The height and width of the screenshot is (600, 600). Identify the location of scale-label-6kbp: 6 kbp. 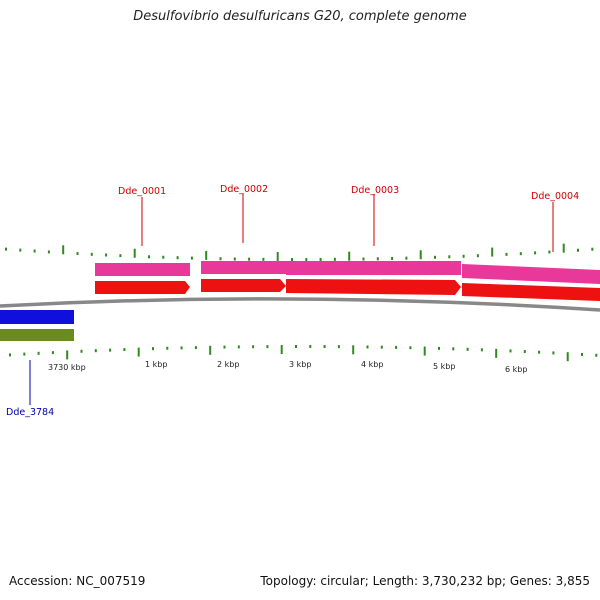
(516, 369).